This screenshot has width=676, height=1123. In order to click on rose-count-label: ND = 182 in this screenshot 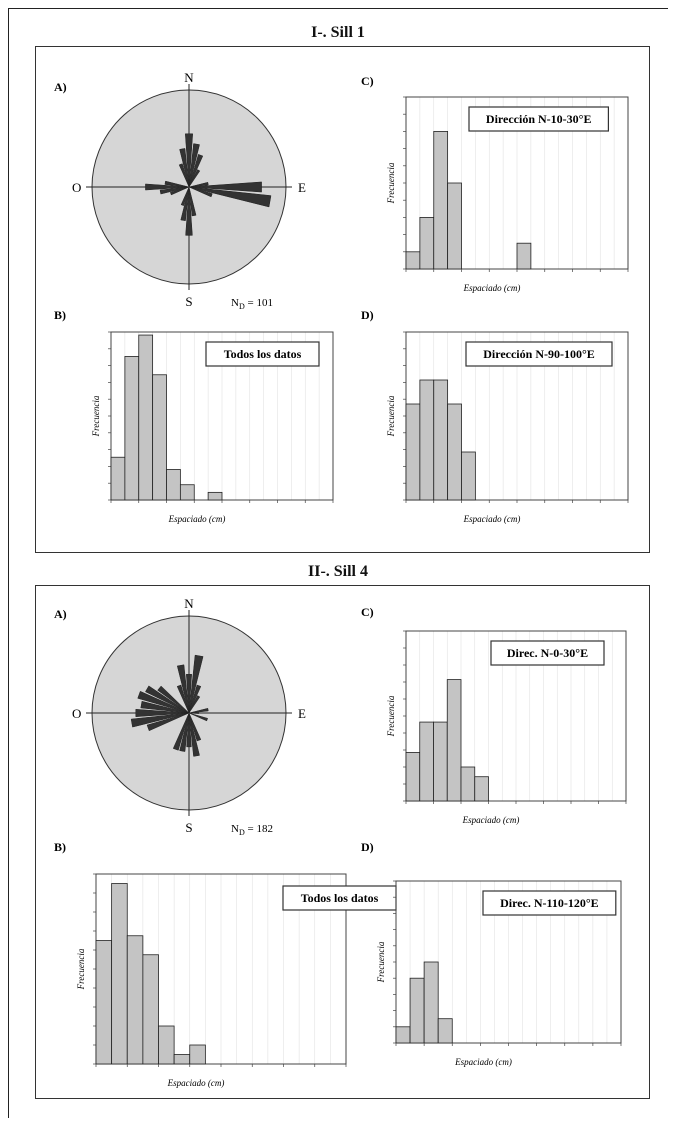, I will do `click(252, 830)`.